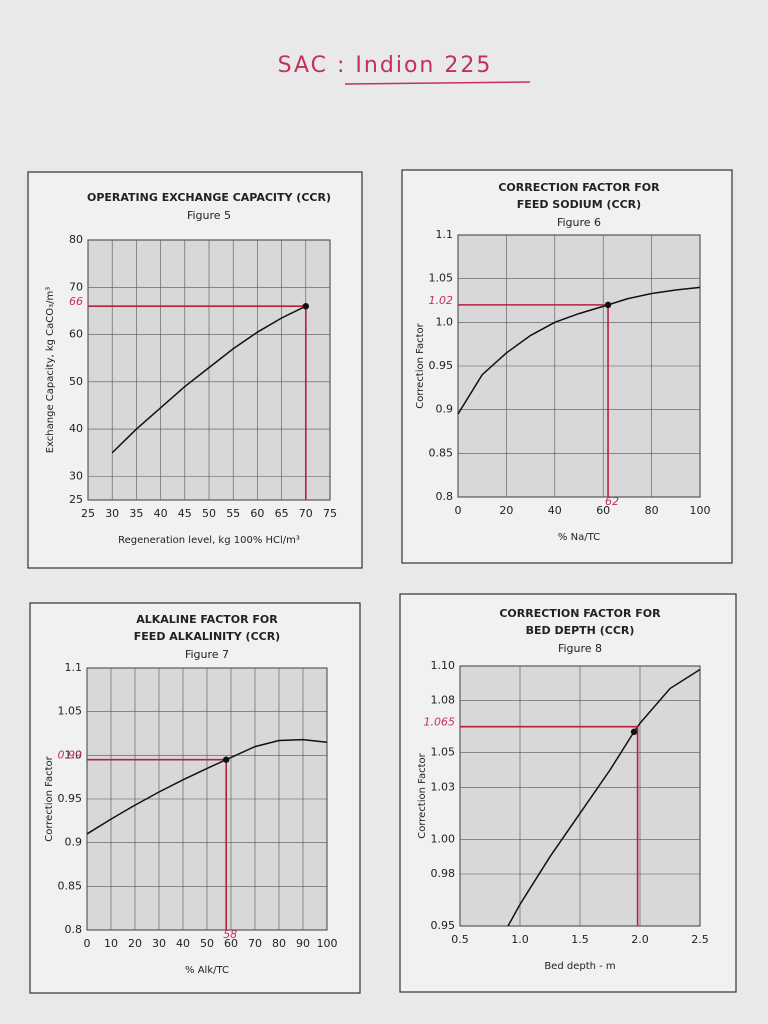 This screenshot has width=768, height=1024. What do you see at coordinates (579, 966) in the screenshot?
I see `x-axis-label: Bed depth - m` at bounding box center [579, 966].